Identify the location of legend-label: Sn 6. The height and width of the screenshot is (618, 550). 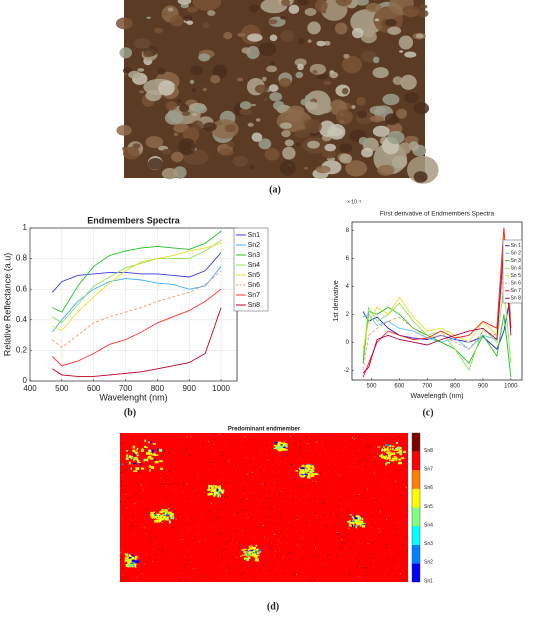
(516, 284).